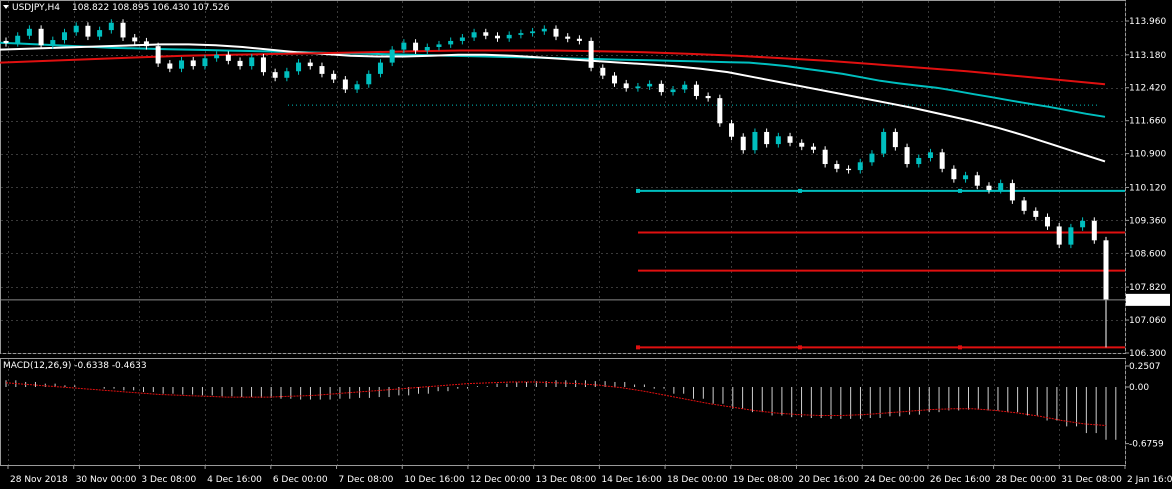 The height and width of the screenshot is (489, 1172). I want to click on x-tick-label: 30 Nov 00:00, so click(106, 480).